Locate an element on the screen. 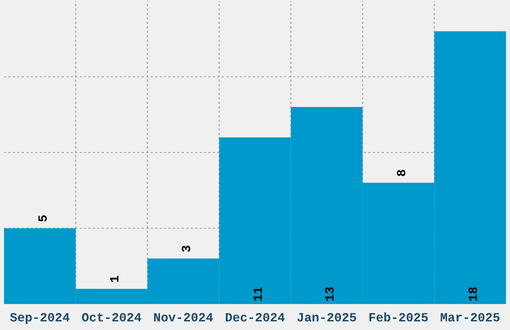  data-label: 11 is located at coordinates (258, 294).